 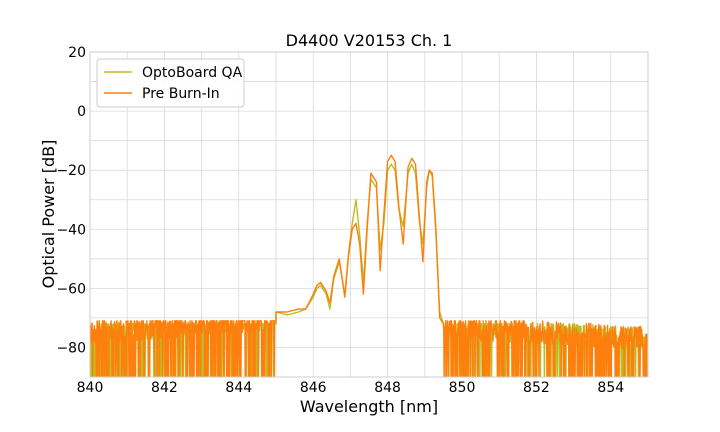 I want to click on y-tick-label: 20, so click(x=77, y=53).